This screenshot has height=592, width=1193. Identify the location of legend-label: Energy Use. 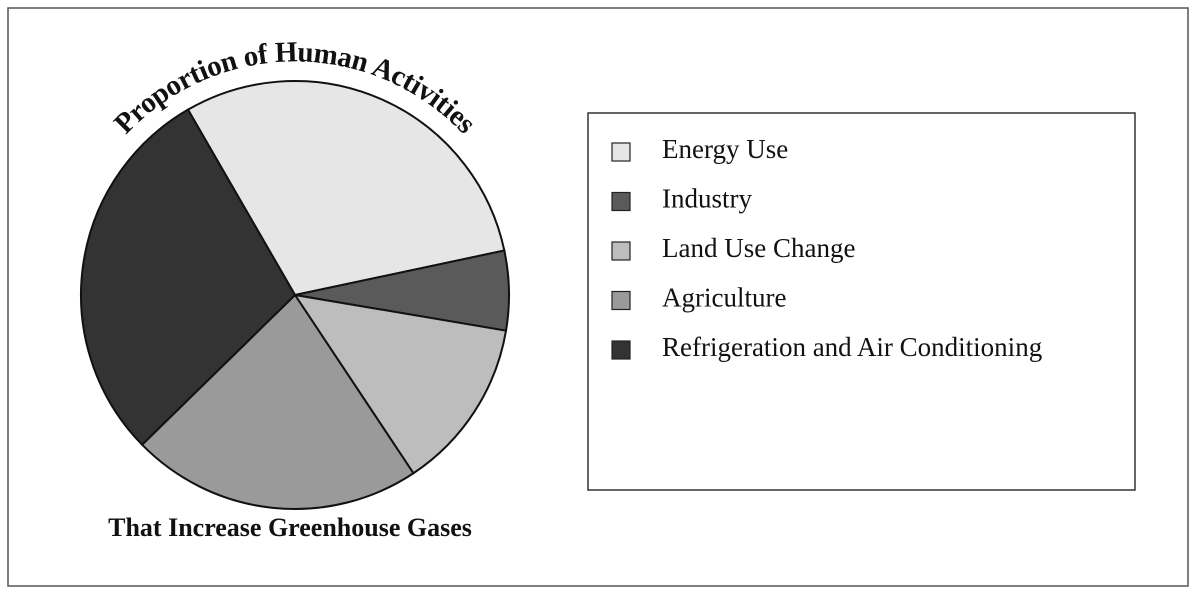
(725, 149).